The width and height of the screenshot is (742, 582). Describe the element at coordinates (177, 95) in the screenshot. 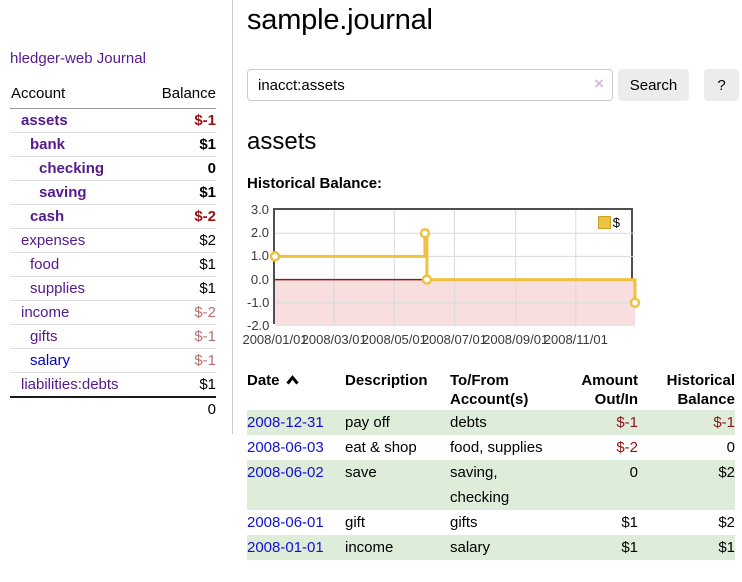

I see `accounts-header-balance: Balance` at that location.